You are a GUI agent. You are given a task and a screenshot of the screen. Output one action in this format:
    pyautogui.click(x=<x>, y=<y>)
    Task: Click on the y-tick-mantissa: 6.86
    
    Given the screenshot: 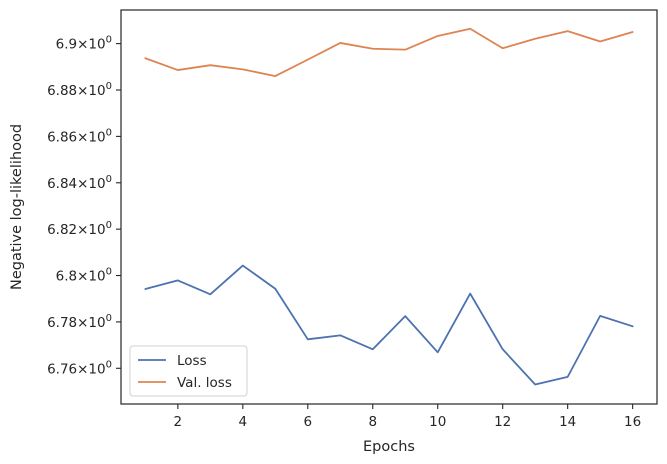 What is the action you would take?
    pyautogui.click(x=62, y=137)
    